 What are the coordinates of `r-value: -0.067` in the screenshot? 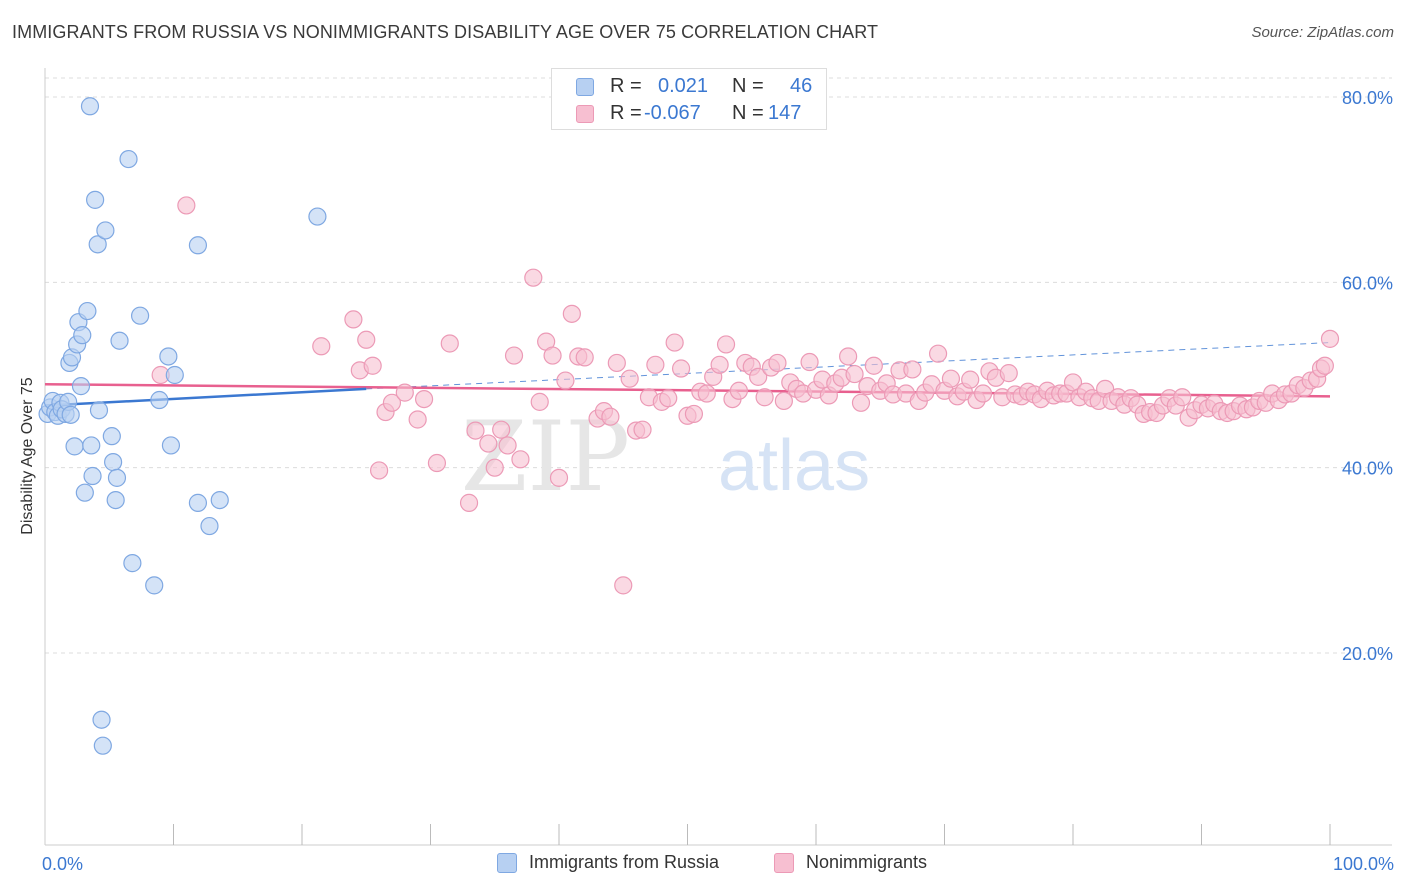 It's located at (672, 113).